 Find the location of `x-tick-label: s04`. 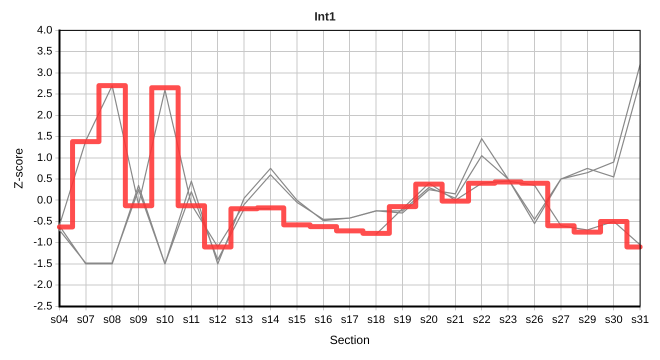

x-tick-label: s04 is located at coordinates (59, 320).